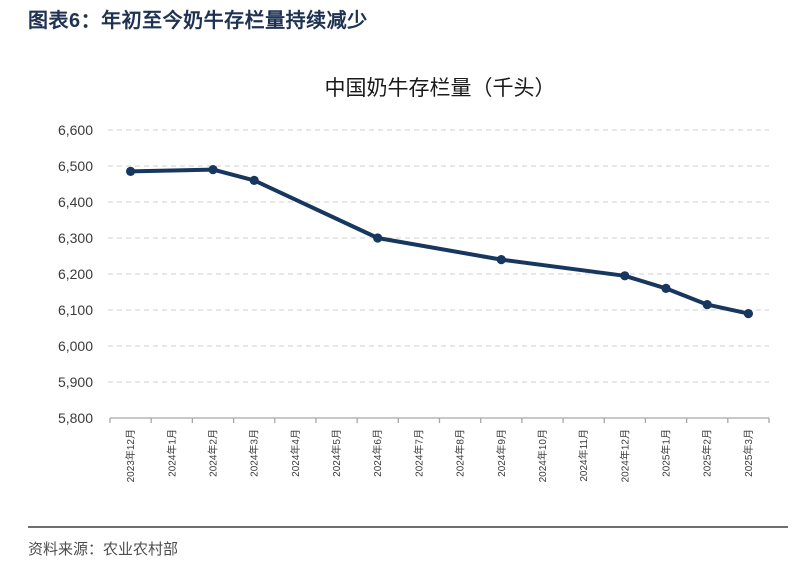 This screenshot has width=800, height=571. What do you see at coordinates (583, 455) in the screenshot?
I see `x-tick-label: 2024年11月` at bounding box center [583, 455].